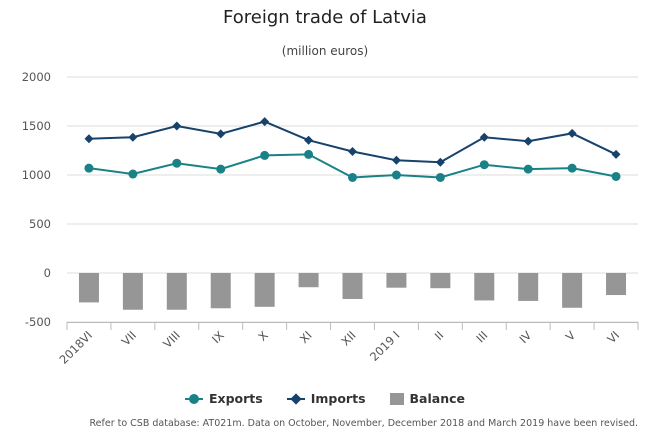  Describe the element at coordinates (129, 338) in the screenshot. I see `x-tick-label: VII` at that location.